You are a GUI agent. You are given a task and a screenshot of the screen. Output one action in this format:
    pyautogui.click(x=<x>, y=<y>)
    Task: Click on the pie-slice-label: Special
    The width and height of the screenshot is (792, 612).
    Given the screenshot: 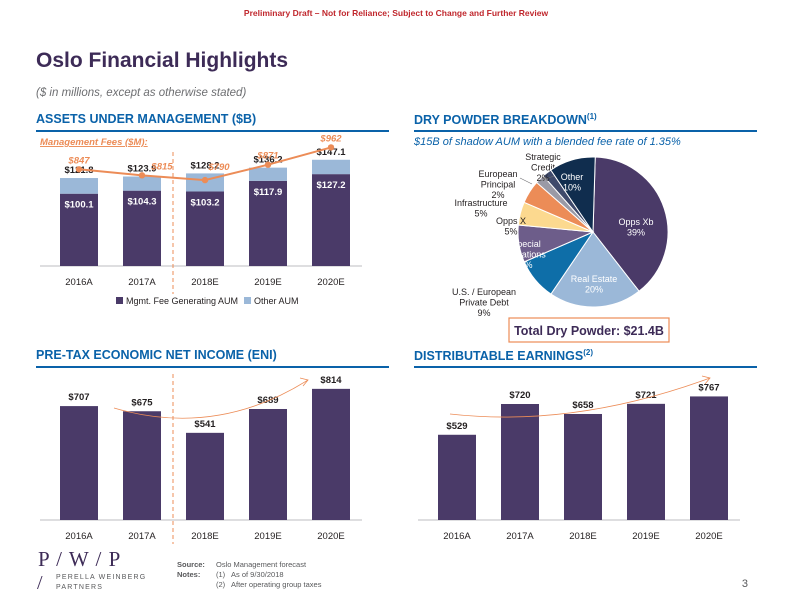 What is the action you would take?
    pyautogui.click(x=526, y=244)
    